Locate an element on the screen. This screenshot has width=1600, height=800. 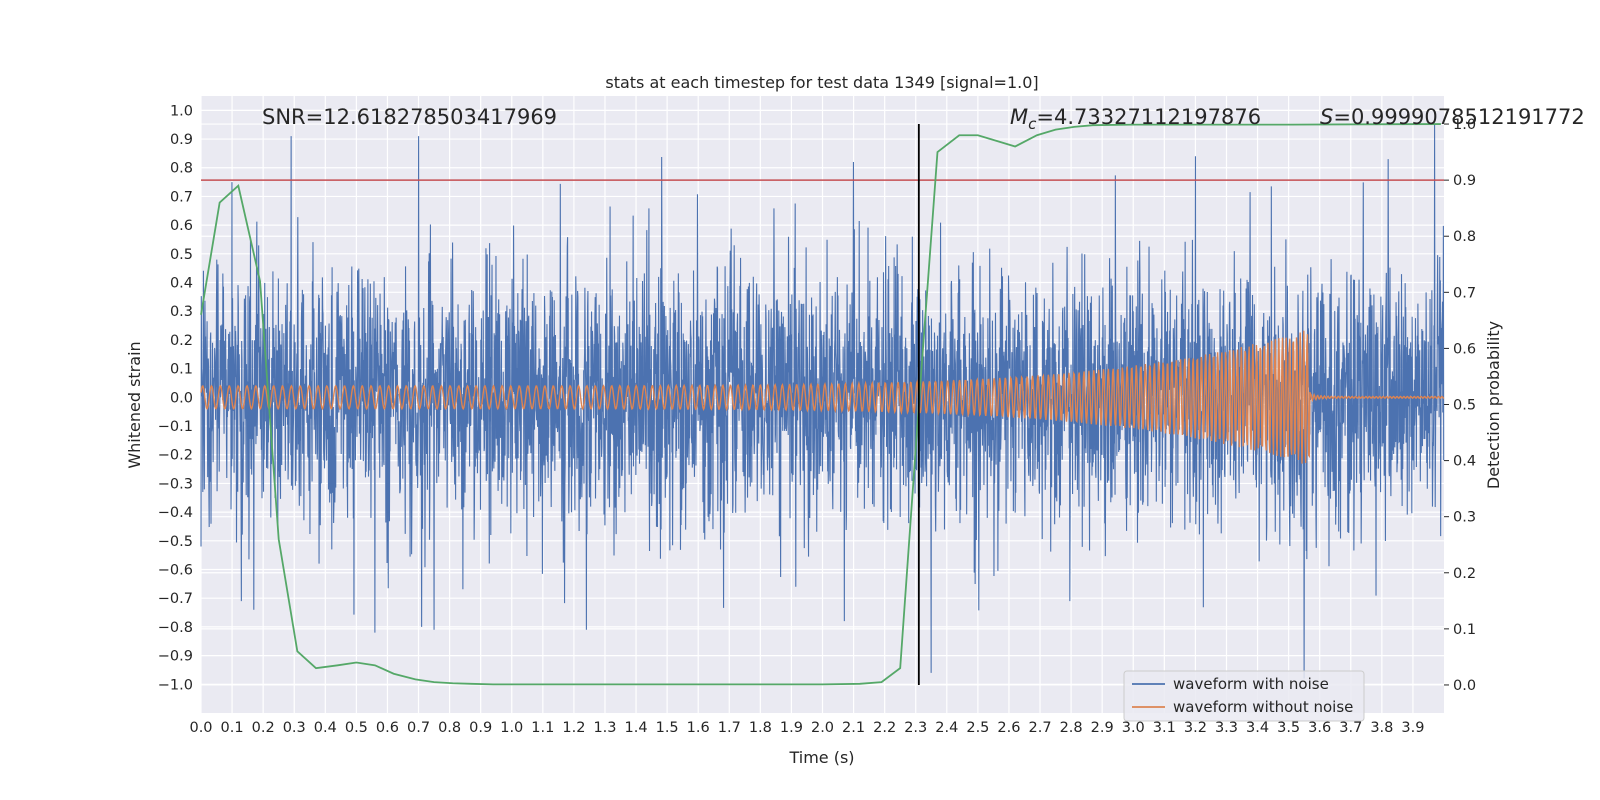
x-tick-label: 3.1 is located at coordinates (1164, 728).